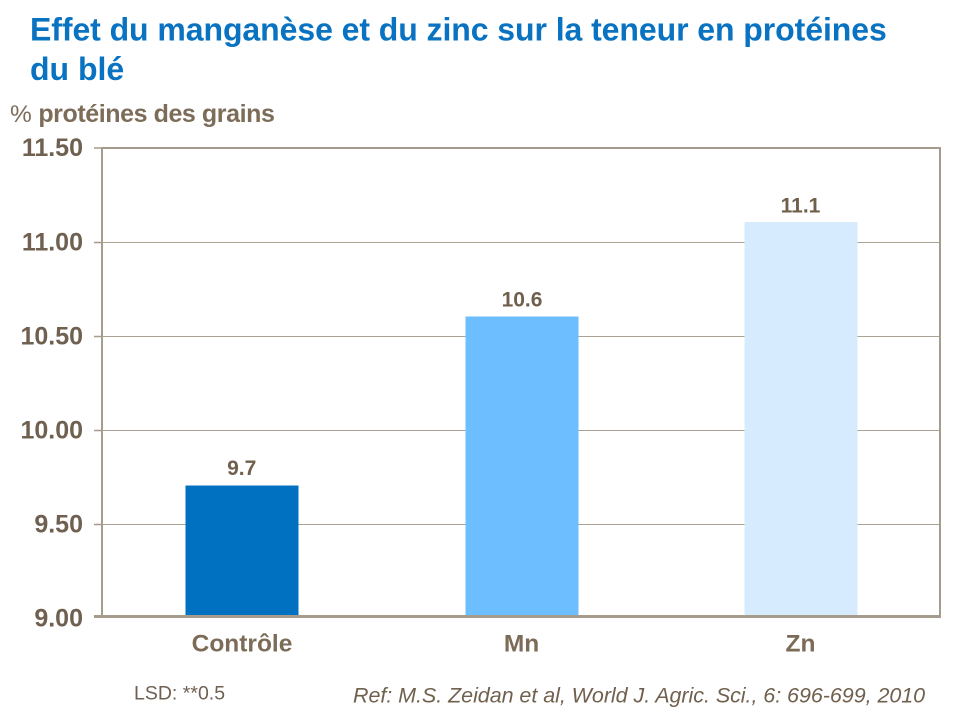 The image size is (960, 720). What do you see at coordinates (52, 148) in the screenshot?
I see `svg-text: 11.50` at bounding box center [52, 148].